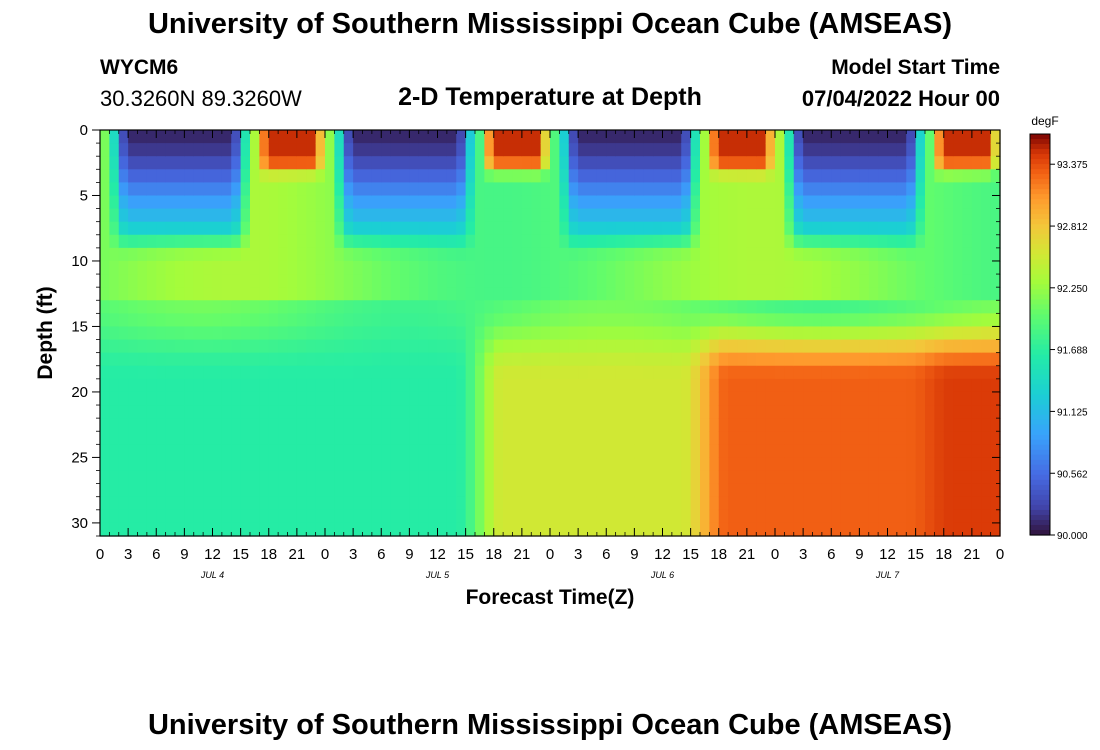  I want to click on x-tick-label: 3, so click(578, 554).